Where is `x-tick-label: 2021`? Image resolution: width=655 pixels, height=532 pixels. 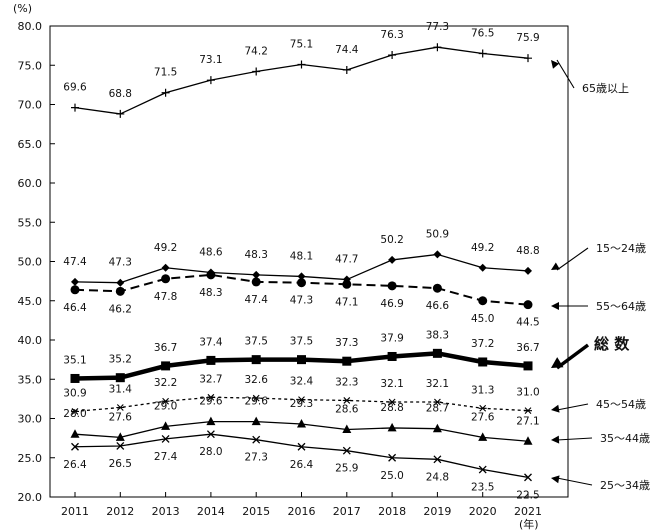 x-tick-label: 2021 is located at coordinates (528, 511).